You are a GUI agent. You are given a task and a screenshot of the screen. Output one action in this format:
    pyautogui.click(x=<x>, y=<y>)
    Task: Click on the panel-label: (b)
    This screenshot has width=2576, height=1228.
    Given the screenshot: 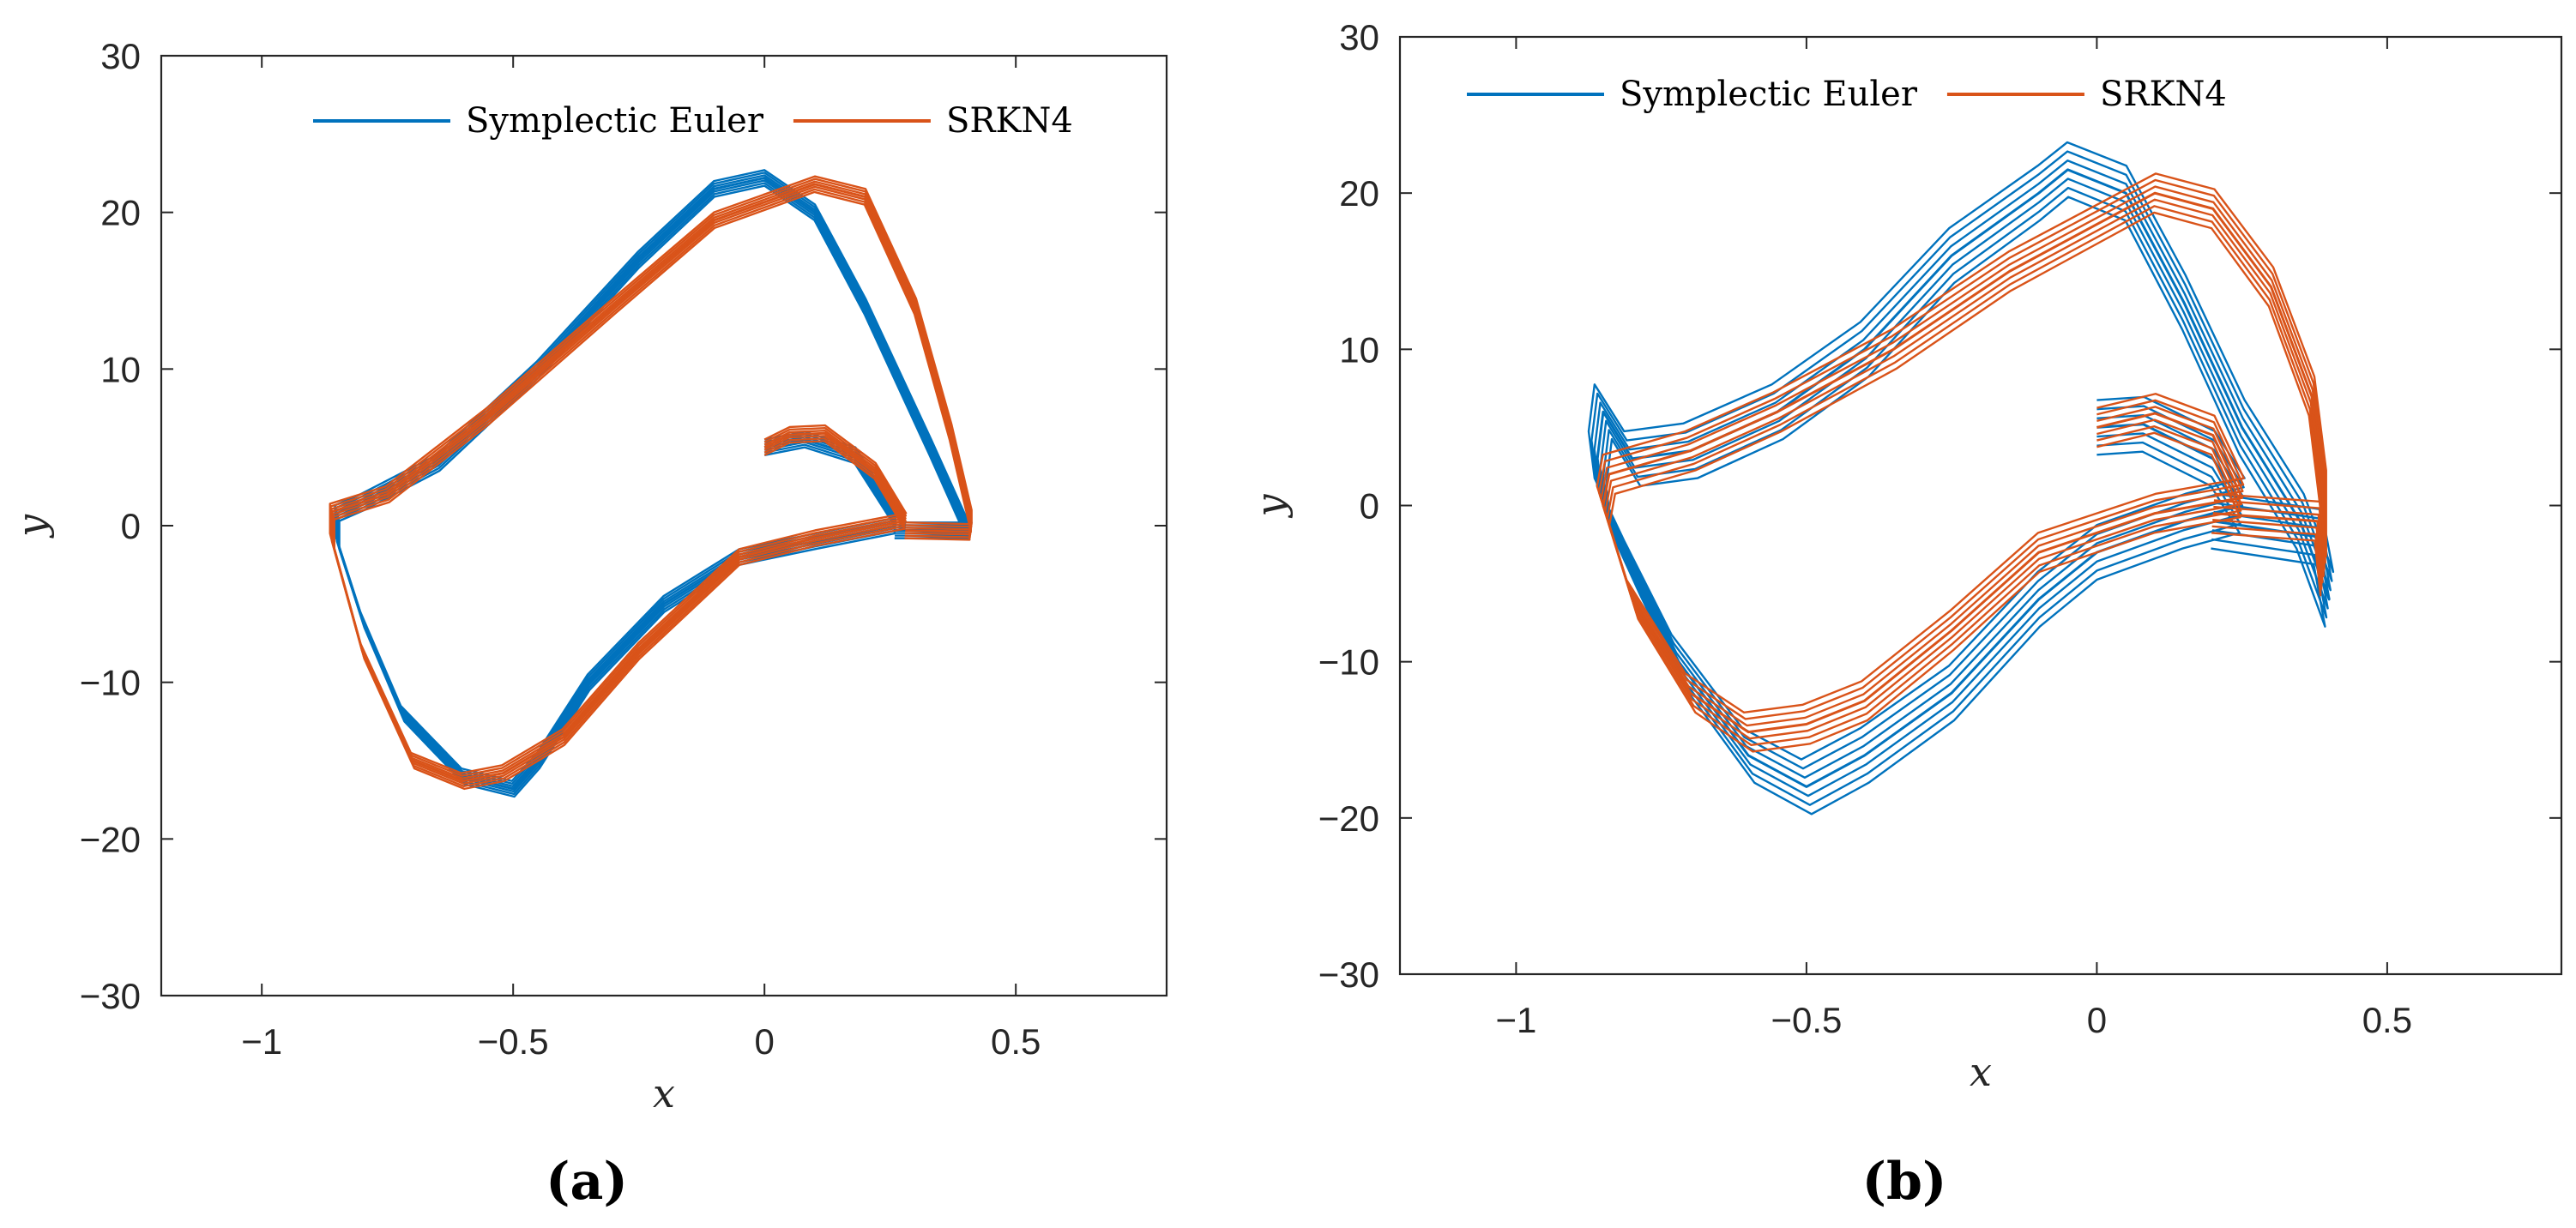 What is the action you would take?
    pyautogui.click(x=1904, y=1182)
    